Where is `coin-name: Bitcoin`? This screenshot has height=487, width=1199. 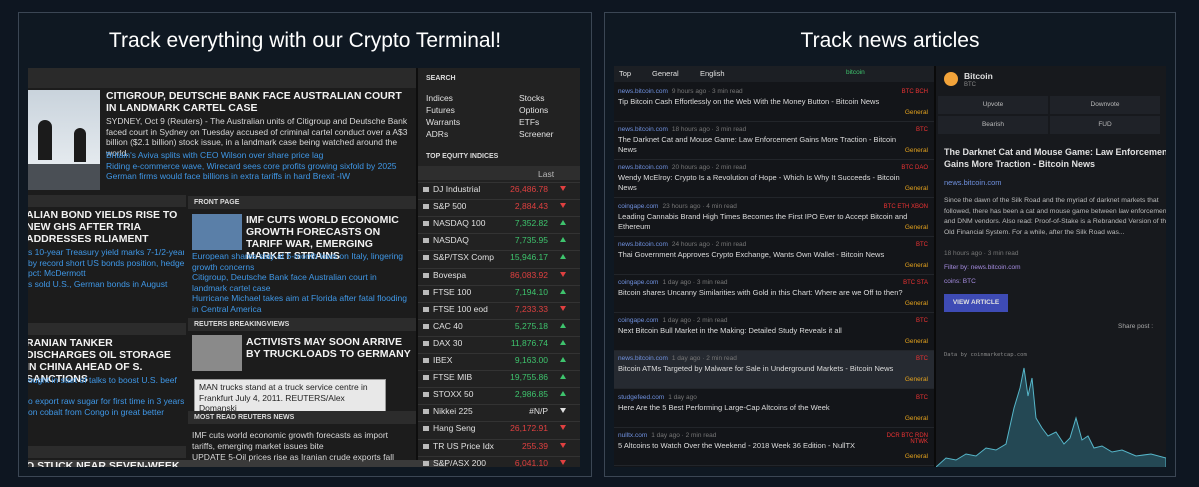
coin-name: Bitcoin is located at coordinates (978, 76).